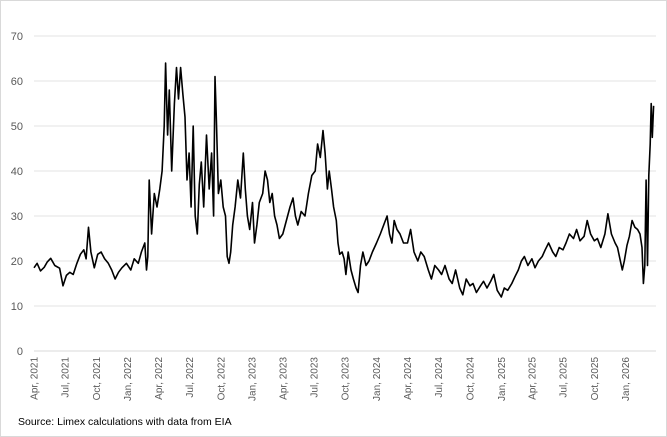 Image resolution: width=667 pixels, height=437 pixels. Describe the element at coordinates (283, 378) in the screenshot. I see `x-tick-label: Apr, 2023` at that location.